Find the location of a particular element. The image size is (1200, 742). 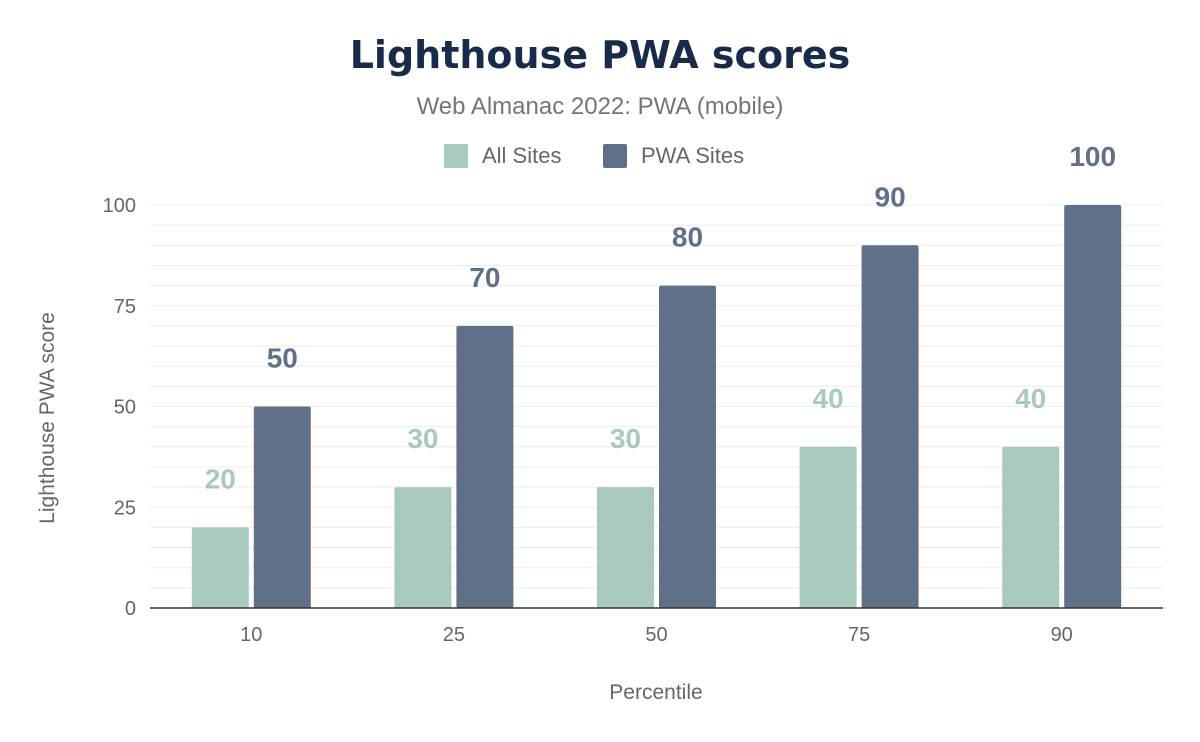

x-tick-label: 10 is located at coordinates (251, 635).